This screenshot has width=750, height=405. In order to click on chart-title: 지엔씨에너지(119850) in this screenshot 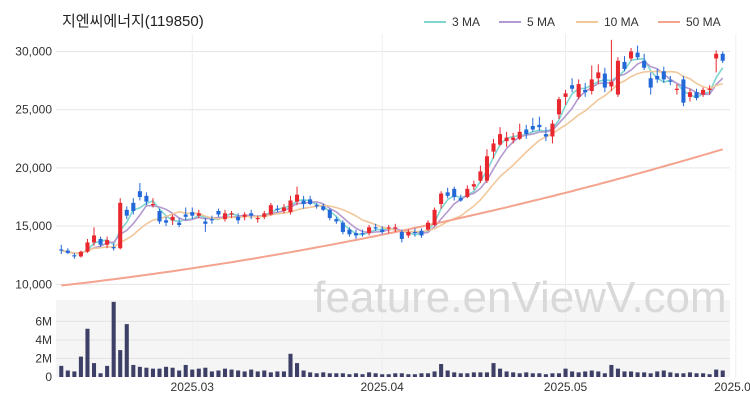, I will do `click(133, 21)`.